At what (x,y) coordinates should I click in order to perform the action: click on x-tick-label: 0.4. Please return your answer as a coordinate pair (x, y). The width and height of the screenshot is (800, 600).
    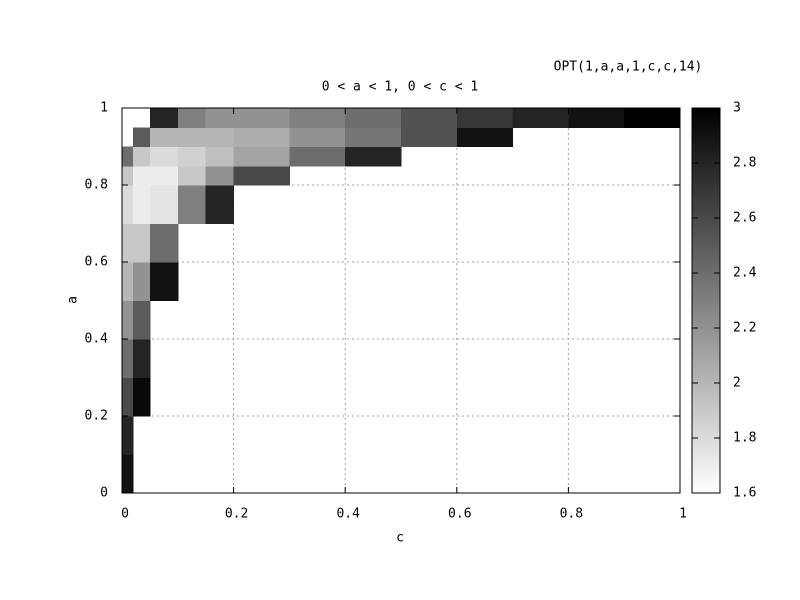
    Looking at the image, I should click on (348, 514).